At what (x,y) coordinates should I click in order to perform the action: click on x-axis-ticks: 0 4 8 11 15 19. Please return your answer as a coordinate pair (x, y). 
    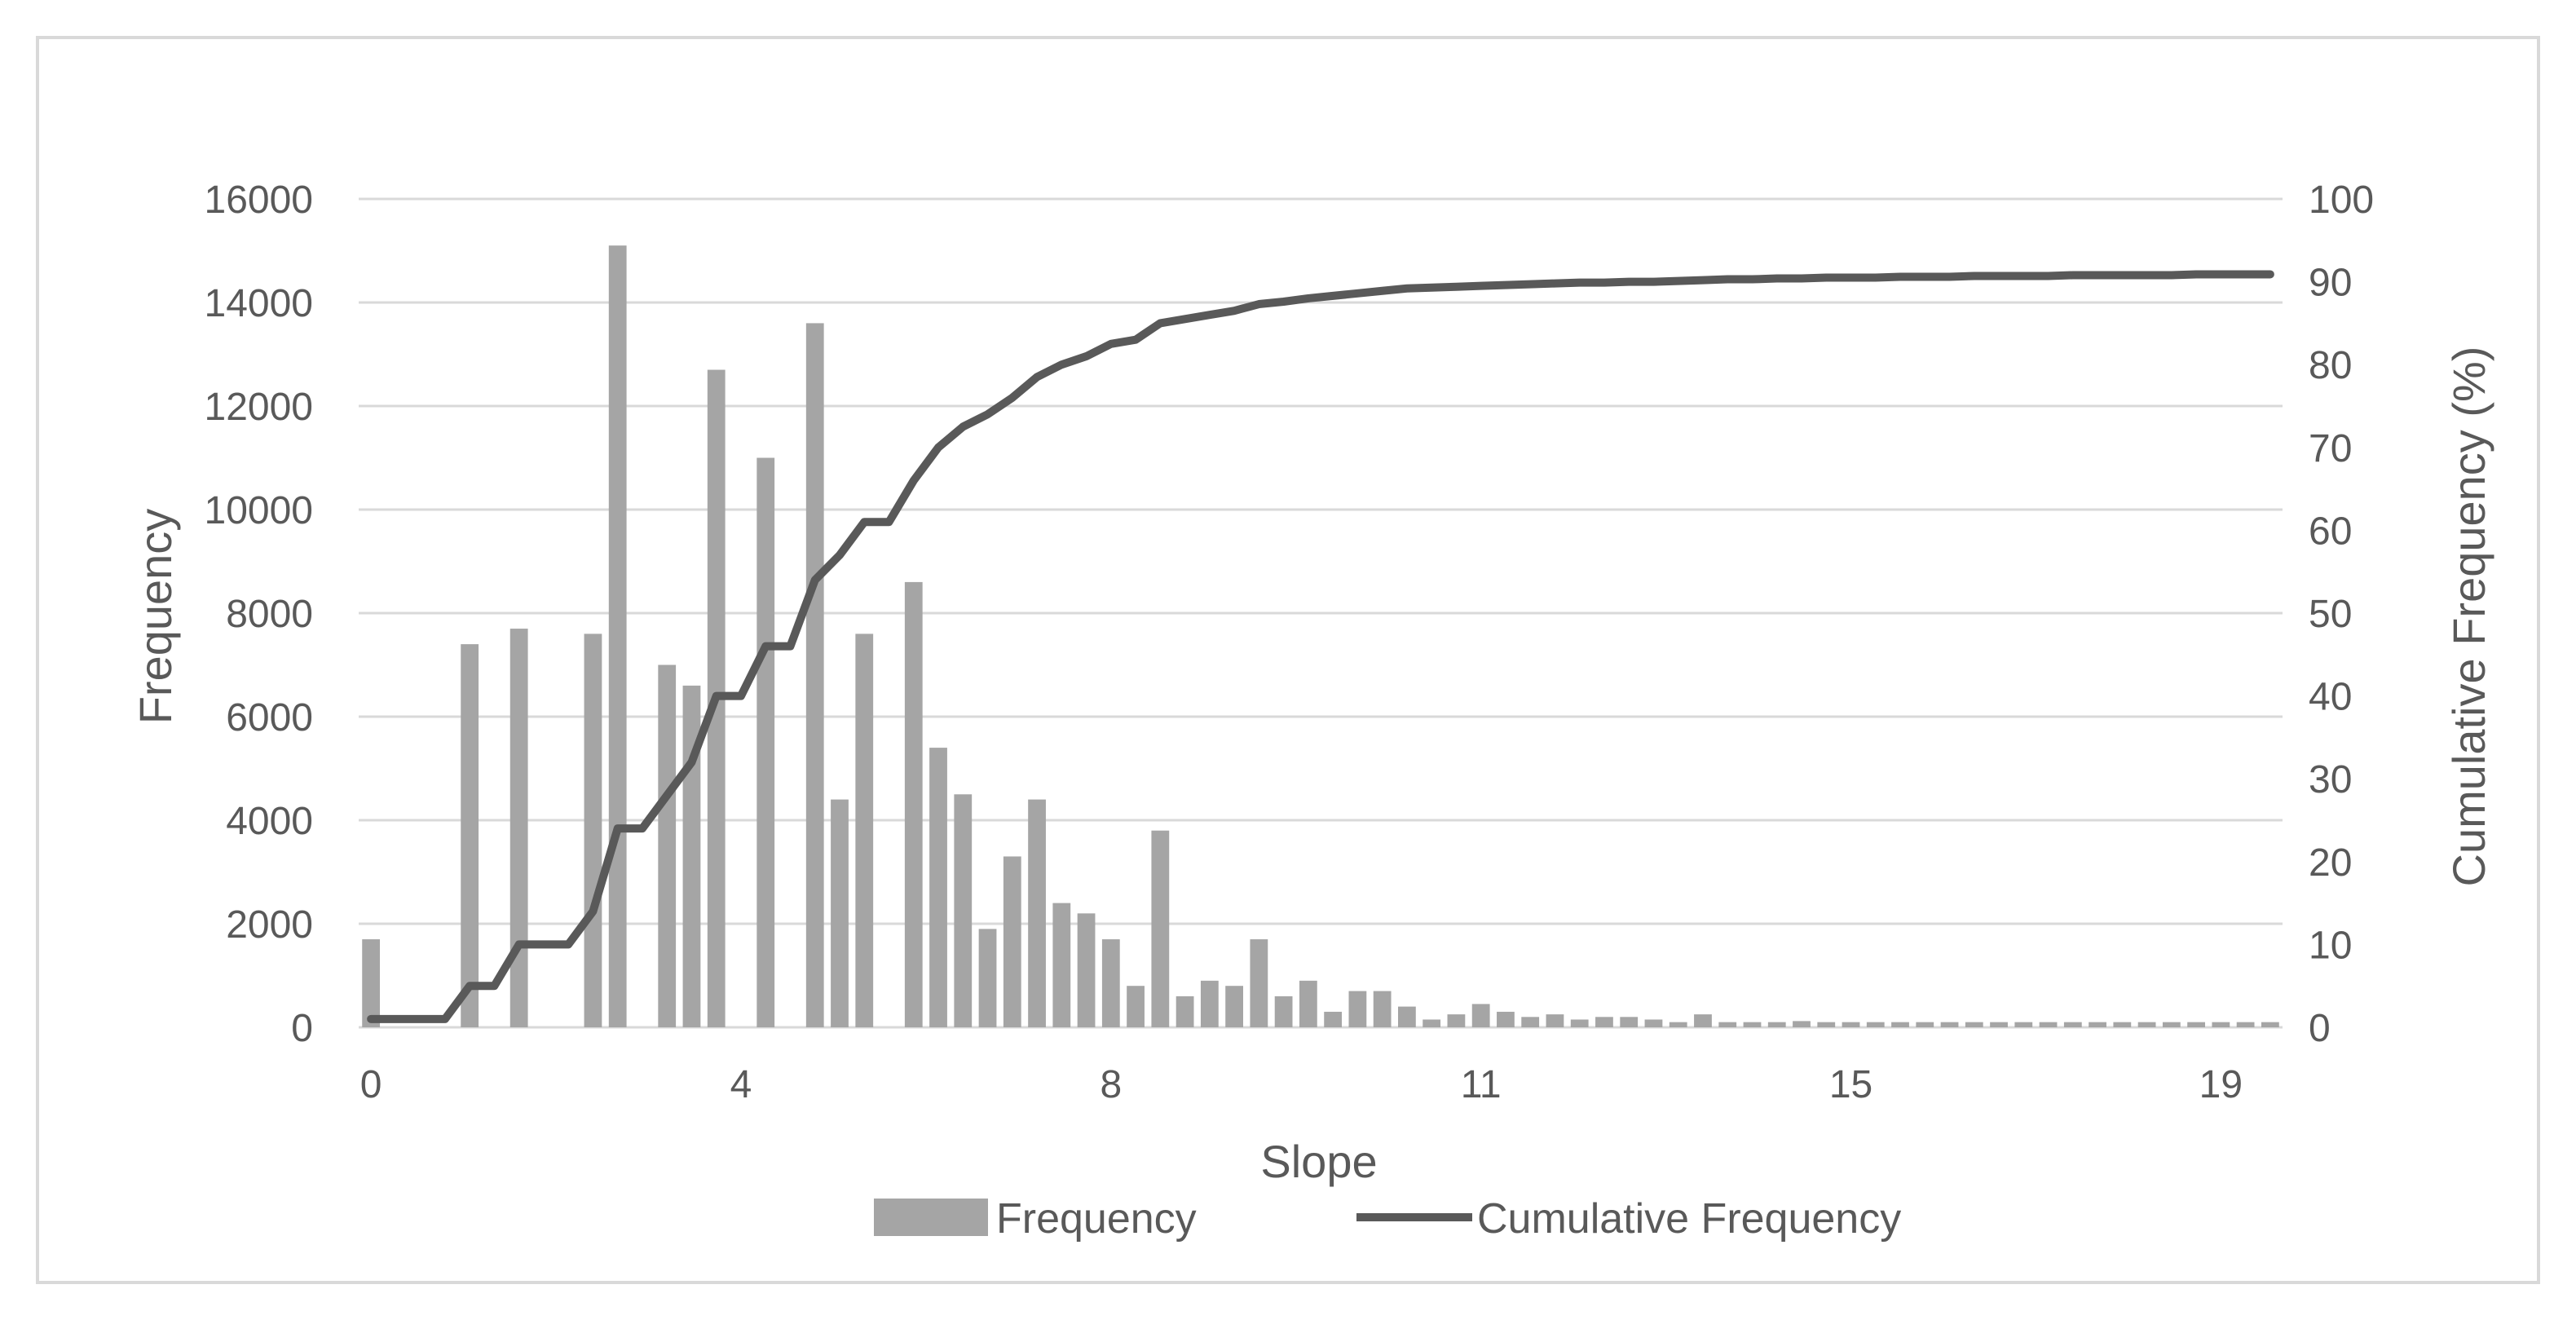
    Looking at the image, I should click on (1301, 1084).